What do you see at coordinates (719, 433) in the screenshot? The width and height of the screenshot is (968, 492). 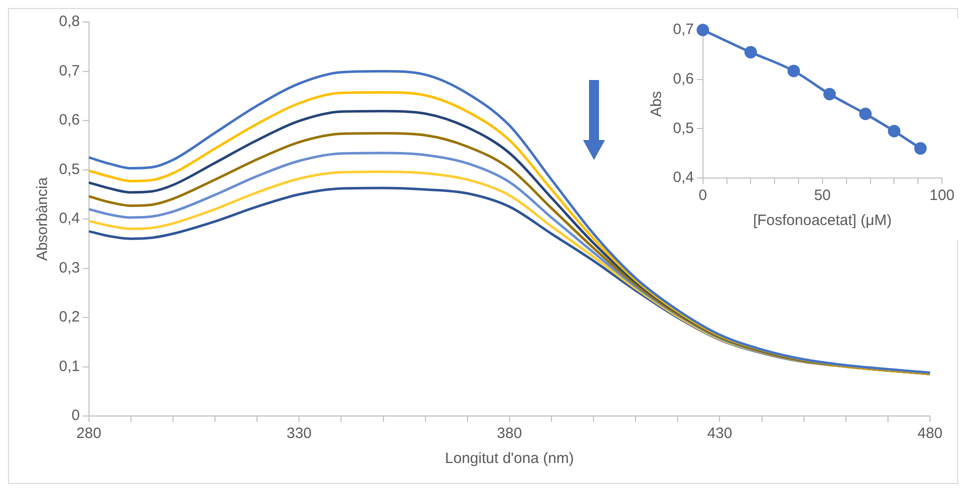 I see `x-tick-label: 430` at bounding box center [719, 433].